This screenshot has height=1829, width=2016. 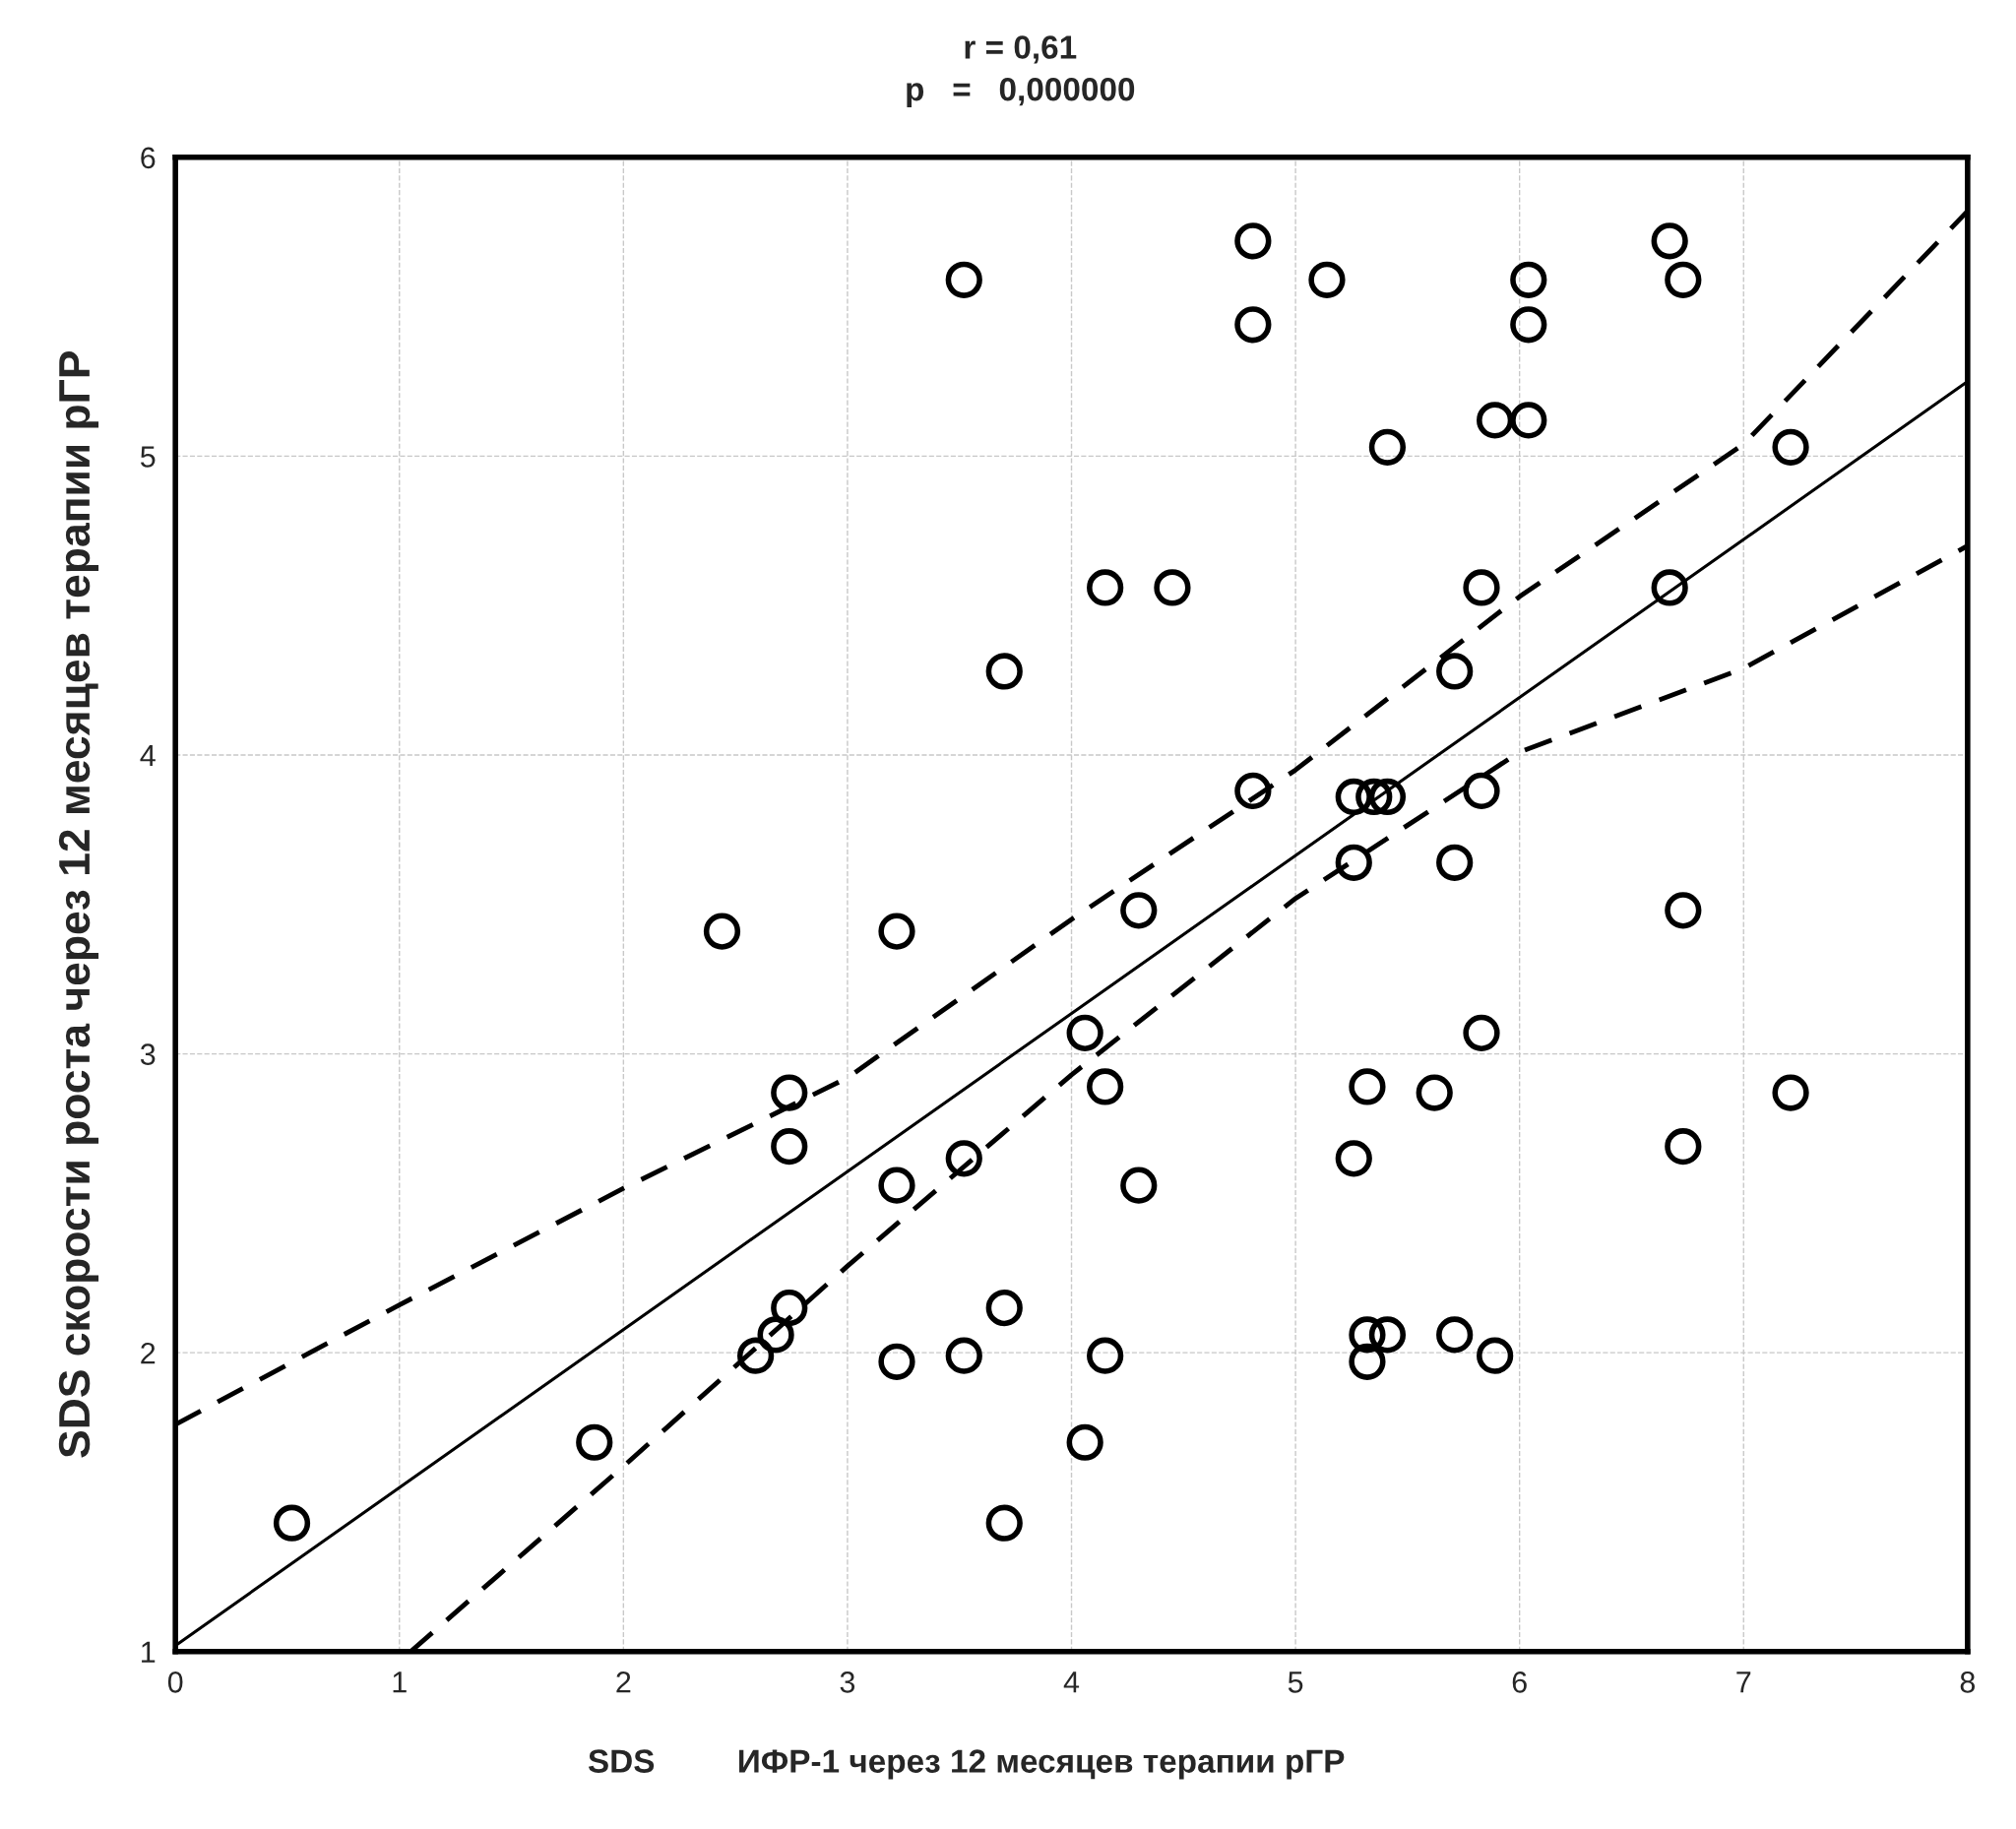 What do you see at coordinates (149, 1652) in the screenshot?
I see `y-tick-label: 1` at bounding box center [149, 1652].